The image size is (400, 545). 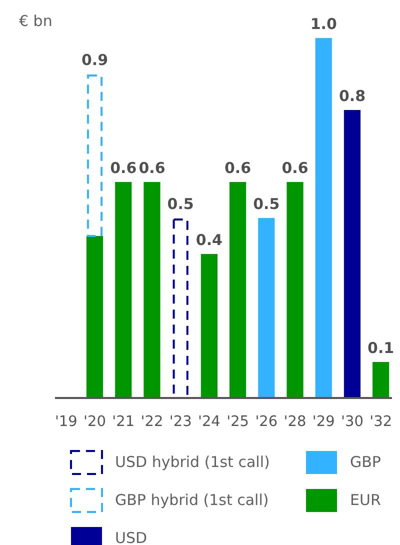 What do you see at coordinates (131, 537) in the screenshot?
I see `legend-label: USD` at bounding box center [131, 537].